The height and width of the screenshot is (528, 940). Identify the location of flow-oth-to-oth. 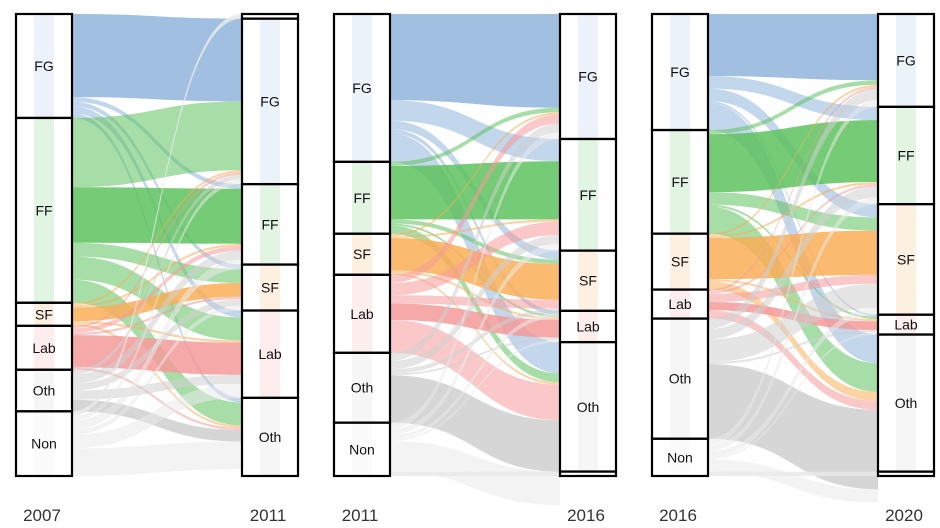
(793, 427).